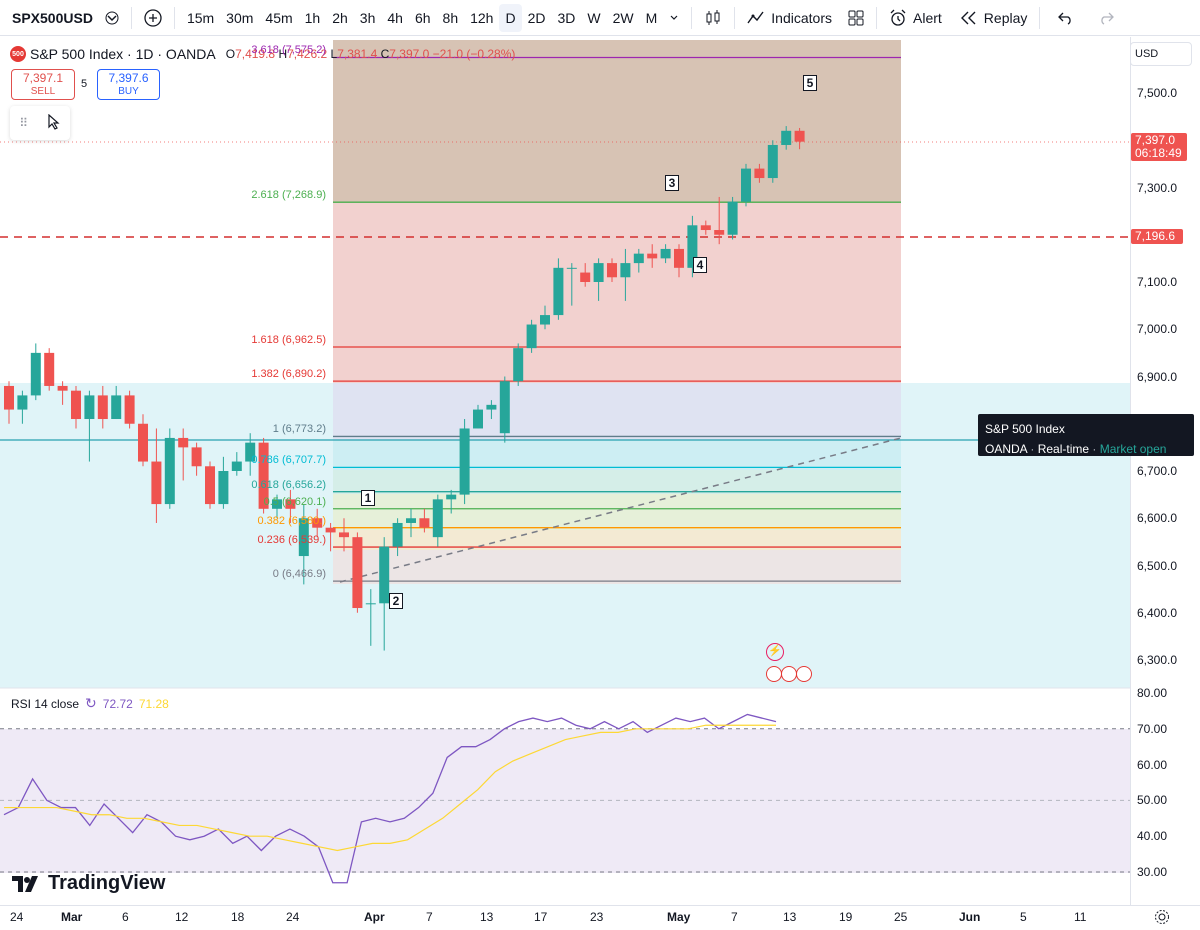 The height and width of the screenshot is (930, 1200). What do you see at coordinates (240, 17) in the screenshot?
I see `timeframe-30m: 30m` at bounding box center [240, 17].